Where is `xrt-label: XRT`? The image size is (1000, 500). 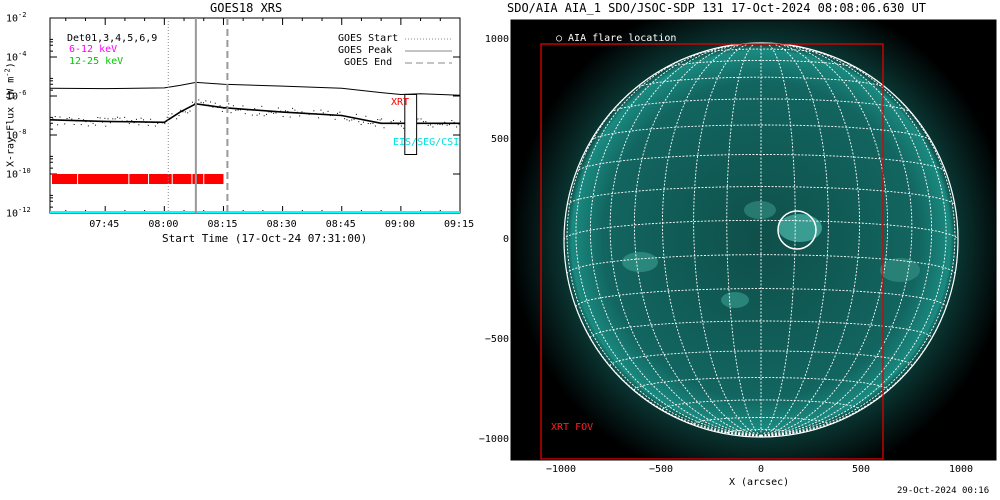 xrt-label: XRT is located at coordinates (400, 102).